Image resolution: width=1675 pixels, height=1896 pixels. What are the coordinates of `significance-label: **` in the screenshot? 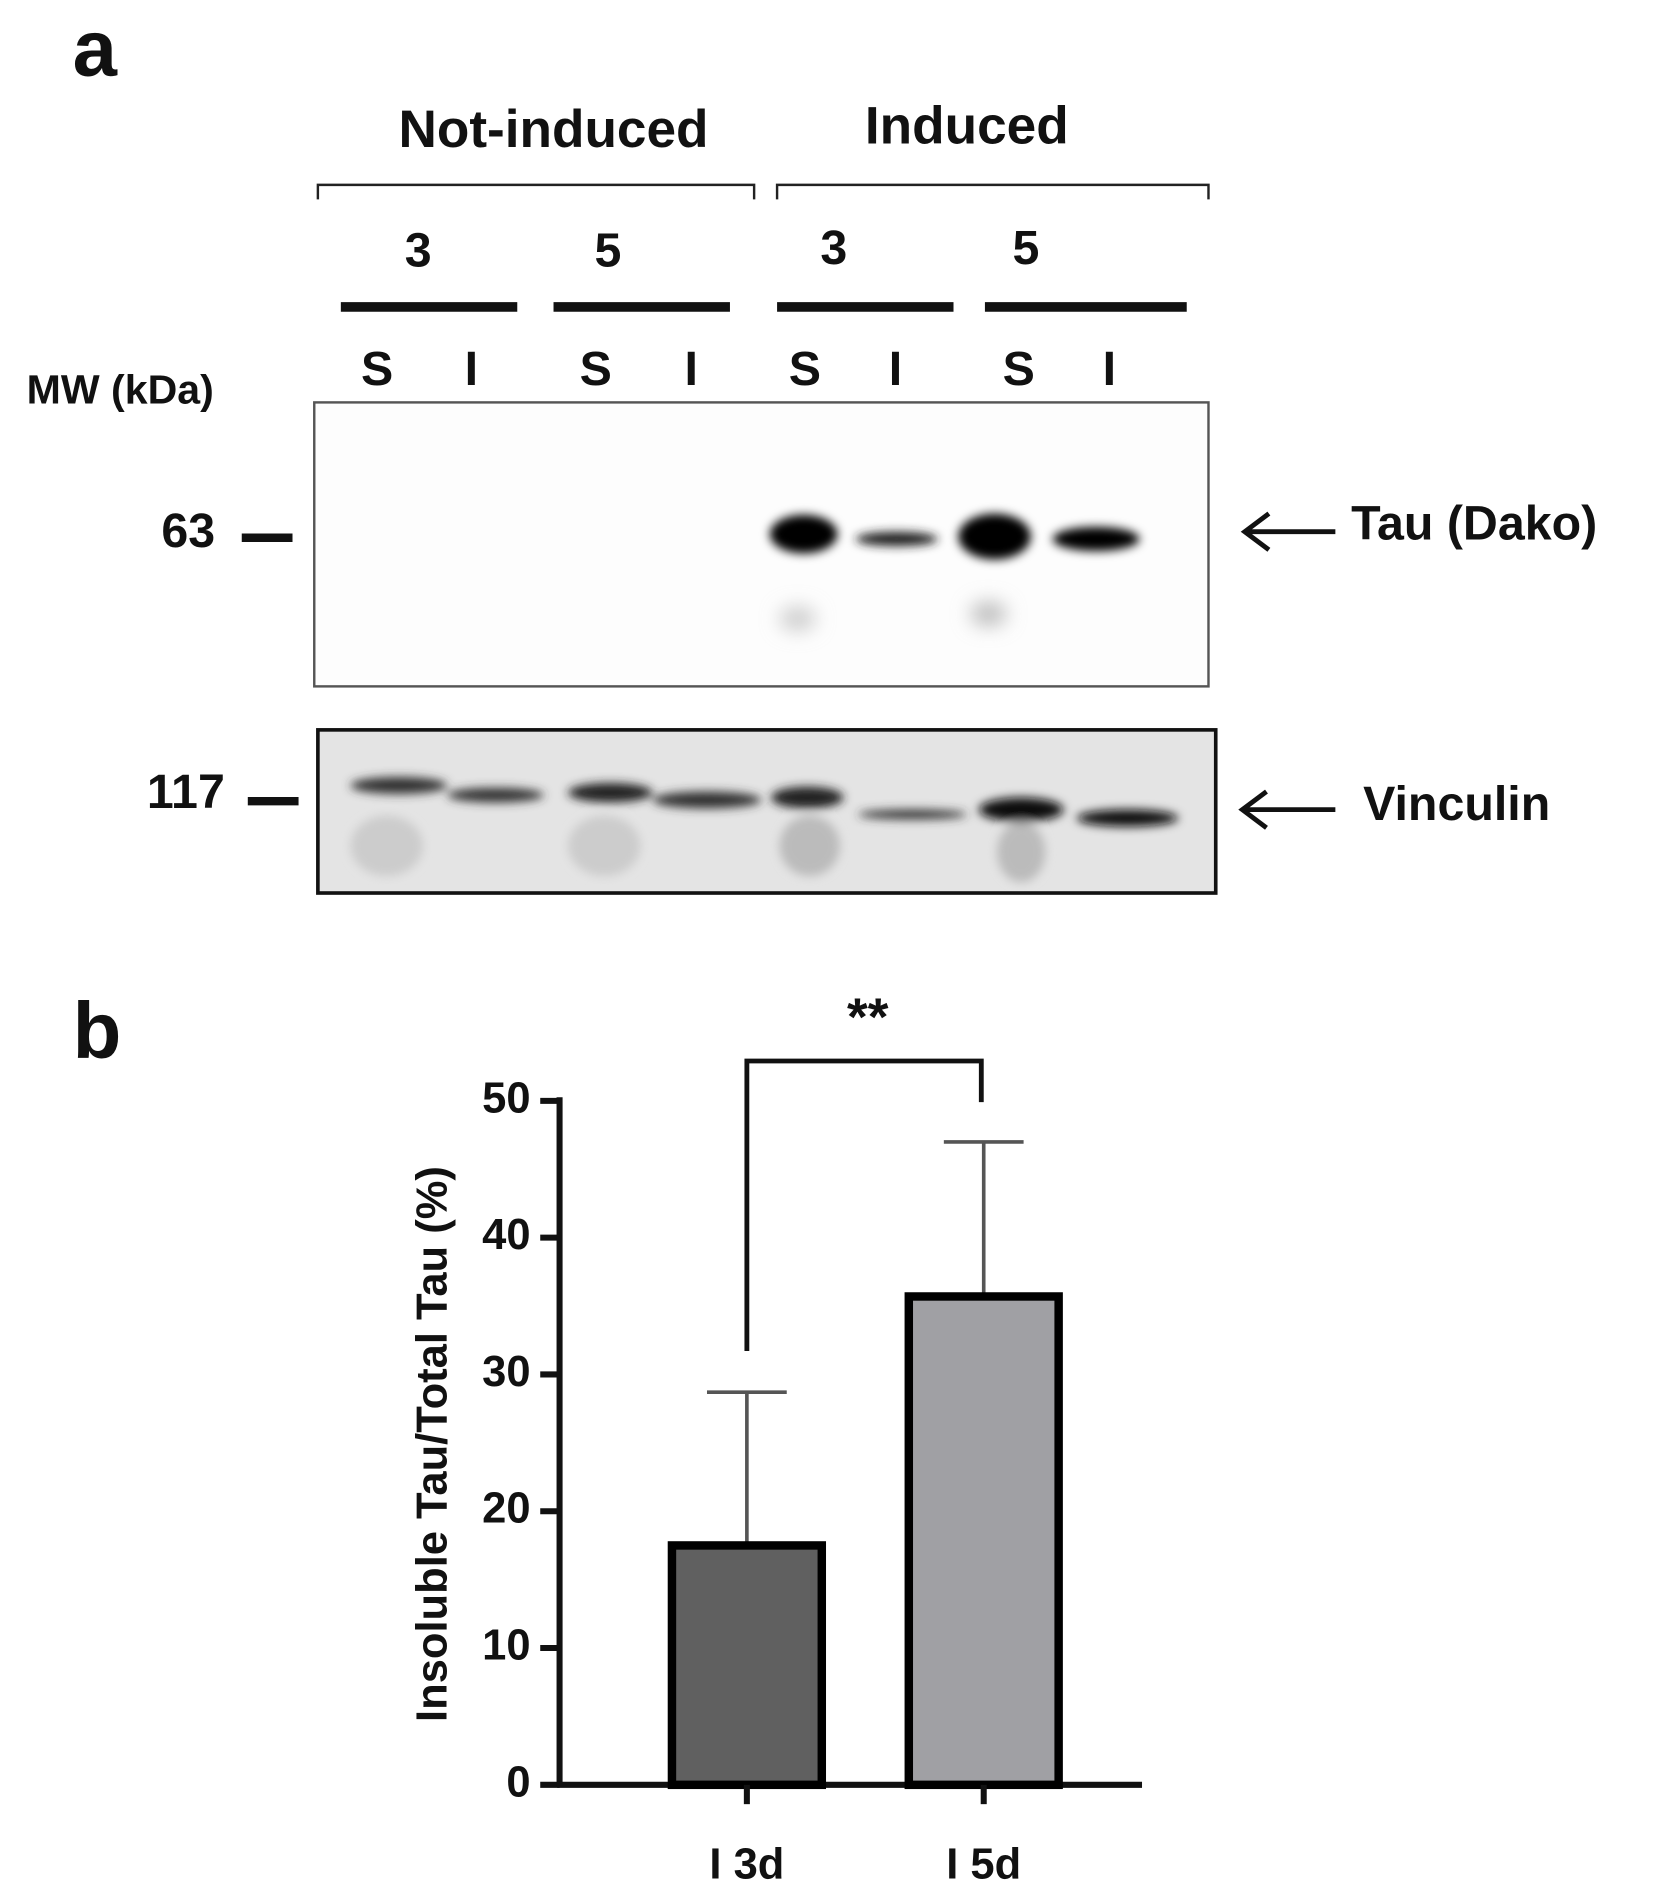 It's located at (868, 1017).